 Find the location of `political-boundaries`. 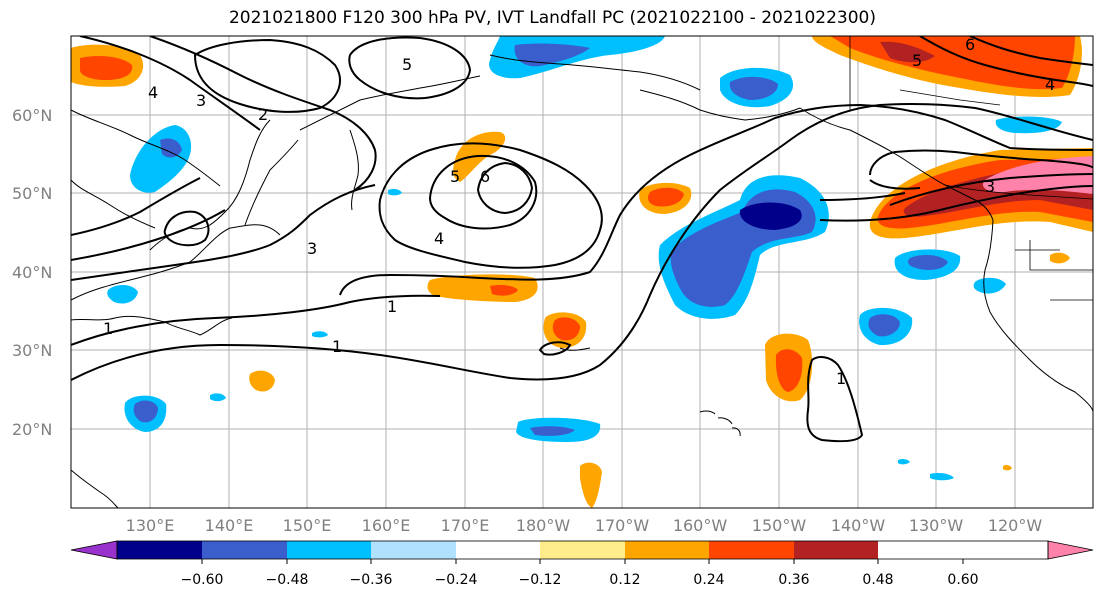

political-boundaries is located at coordinates (971, 168).